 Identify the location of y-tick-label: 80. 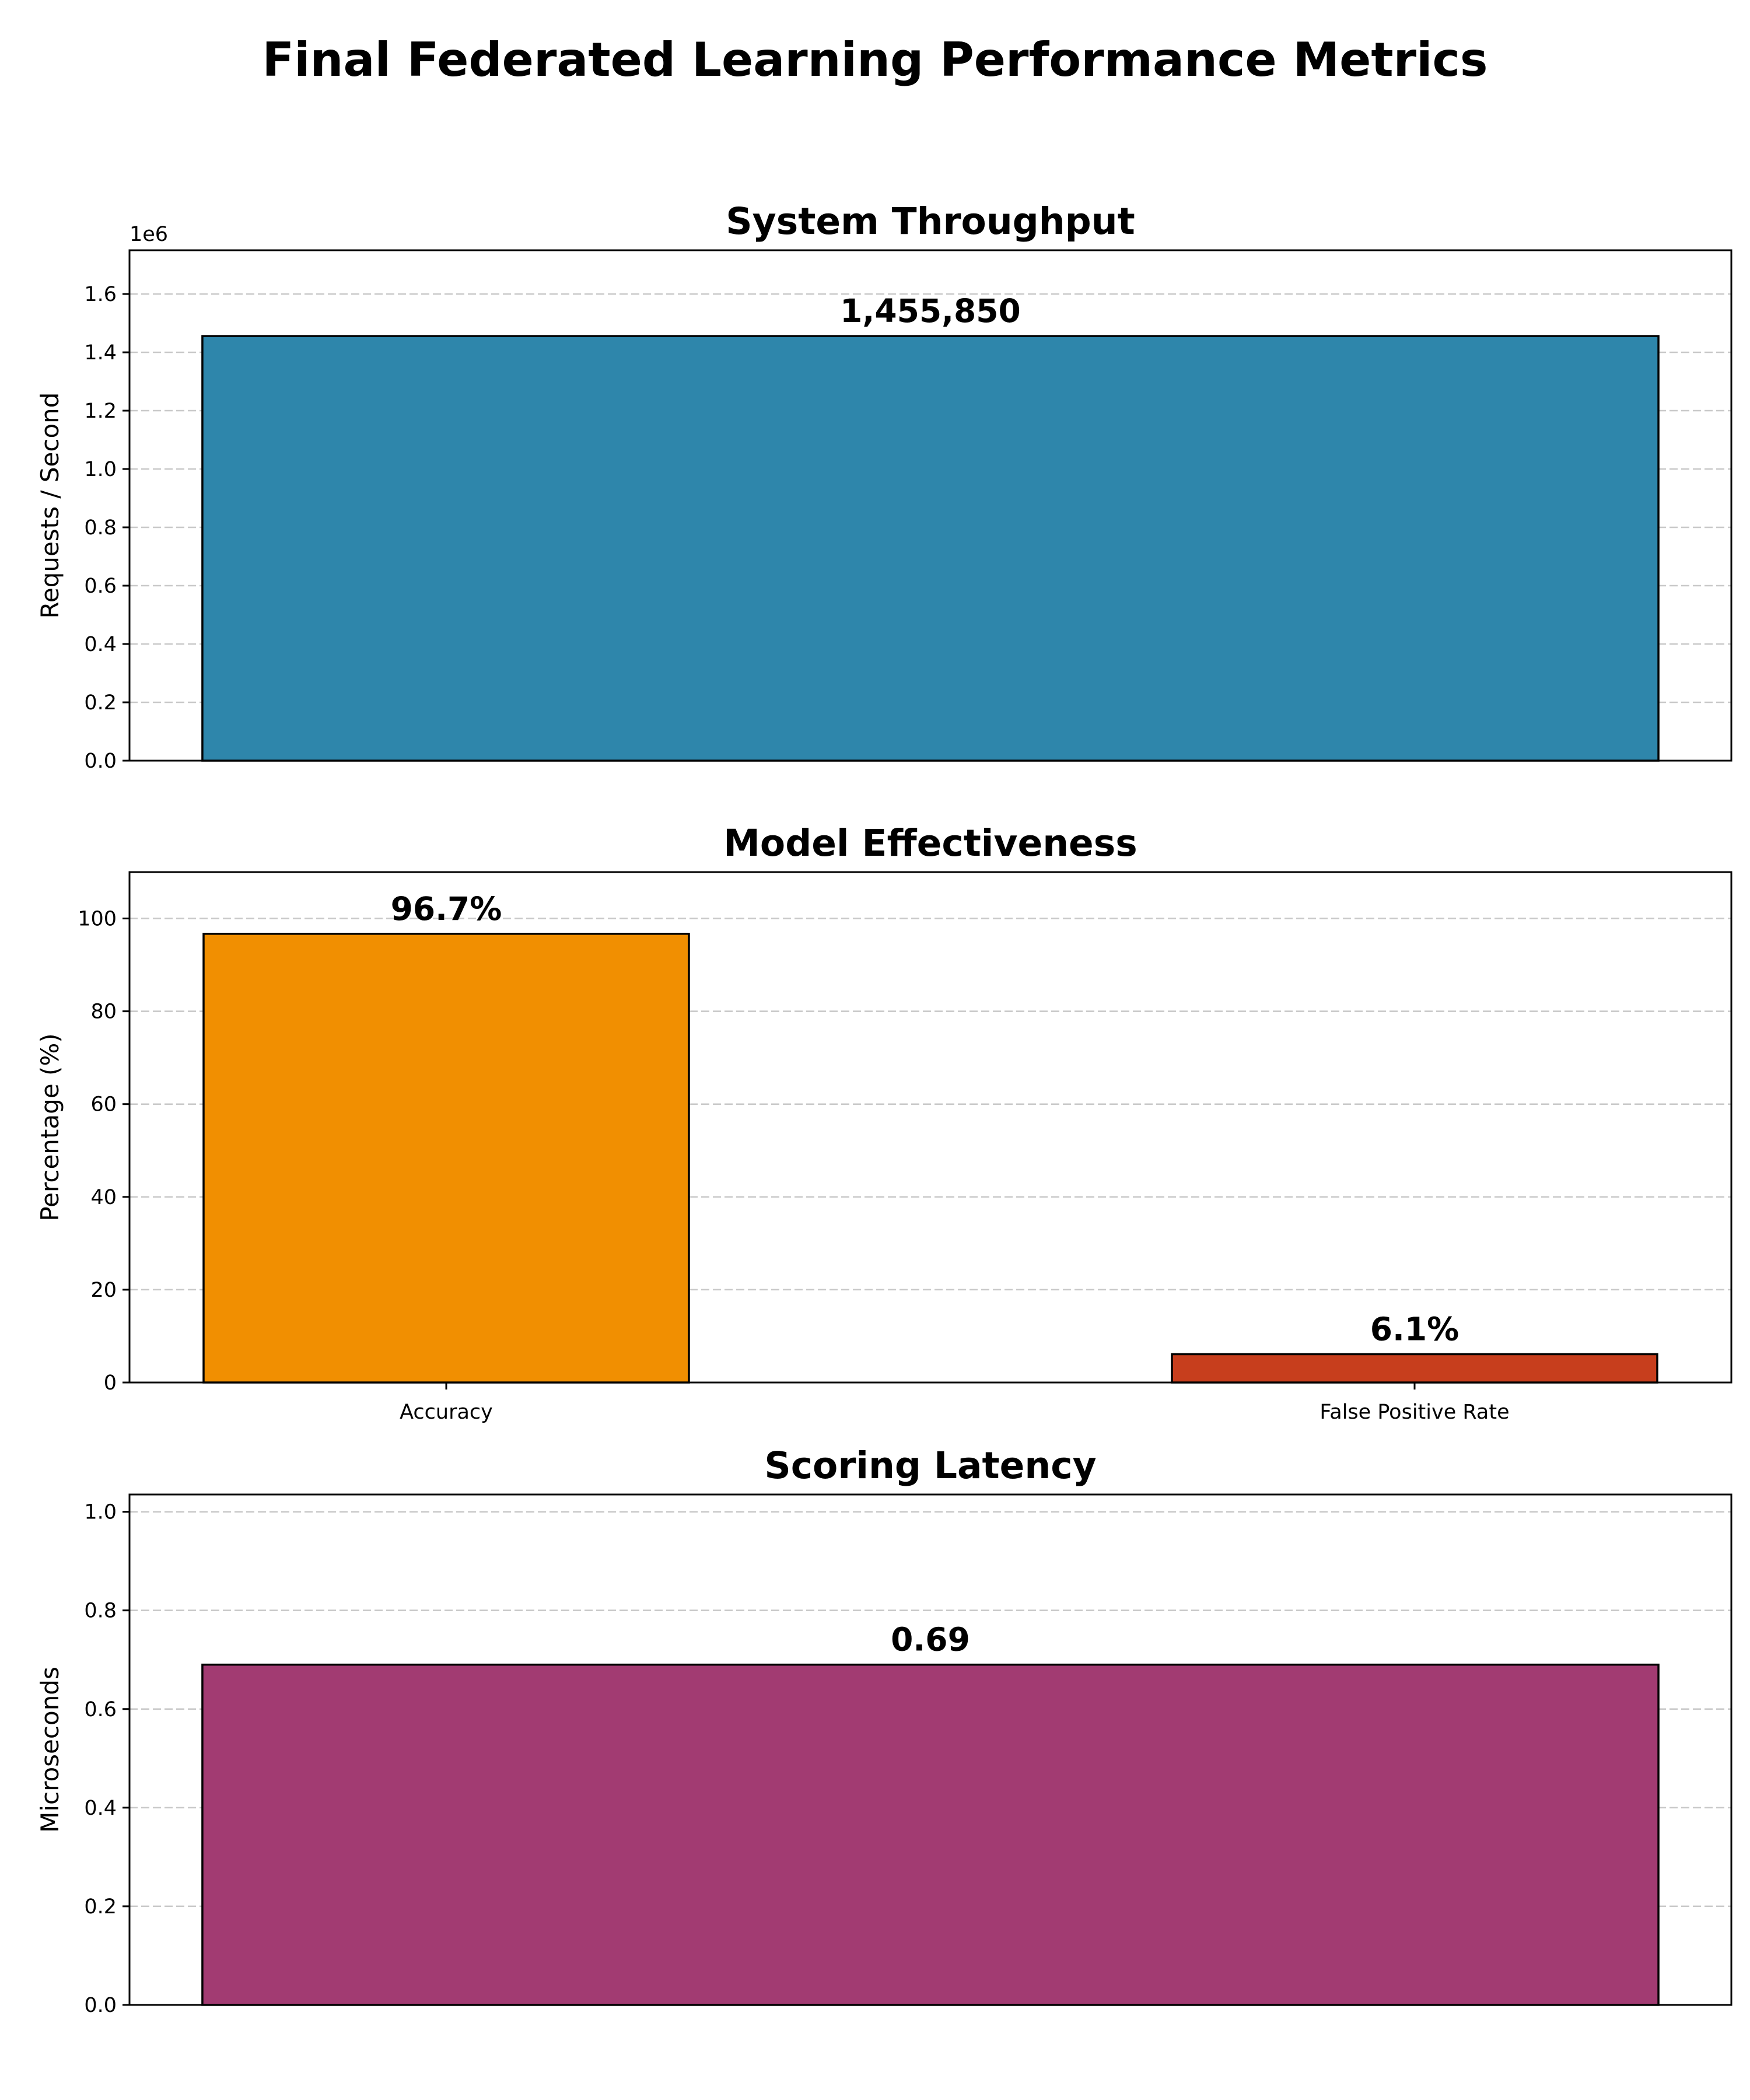
(103, 1012).